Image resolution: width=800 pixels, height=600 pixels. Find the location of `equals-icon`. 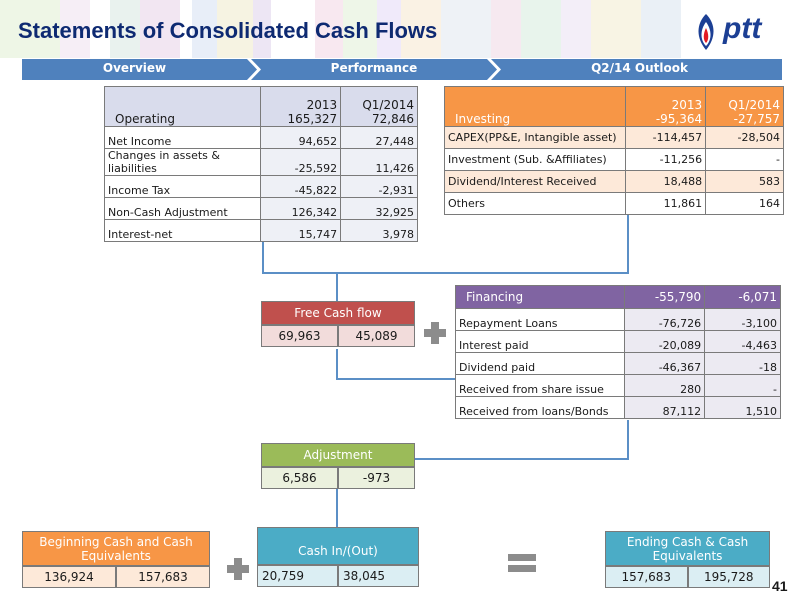

equals-icon is located at coordinates (522, 563).